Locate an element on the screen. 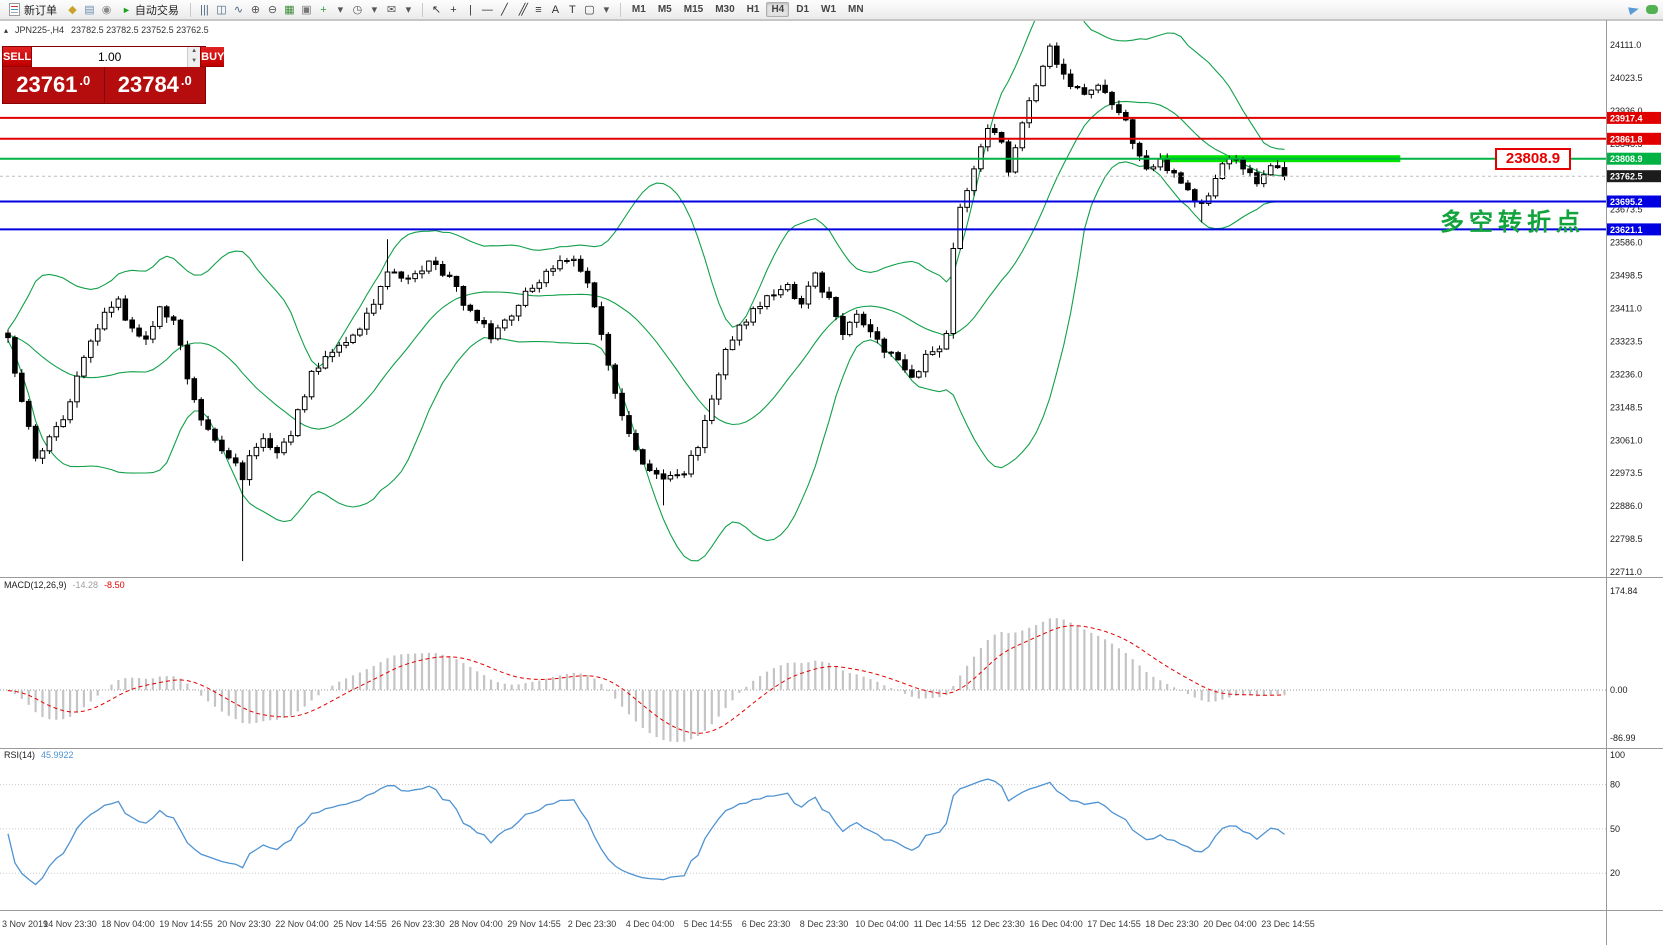 The width and height of the screenshot is (1663, 945). timeframe-m30-button: M30 is located at coordinates (725, 9).